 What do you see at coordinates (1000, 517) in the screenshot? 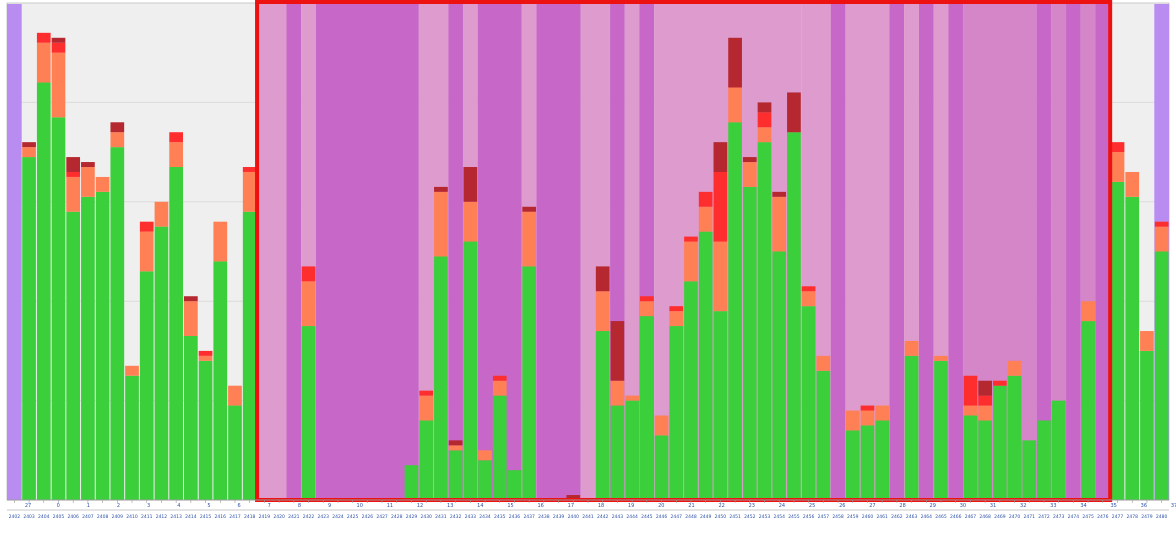
I see `x-tick-label: 2469` at bounding box center [1000, 517].